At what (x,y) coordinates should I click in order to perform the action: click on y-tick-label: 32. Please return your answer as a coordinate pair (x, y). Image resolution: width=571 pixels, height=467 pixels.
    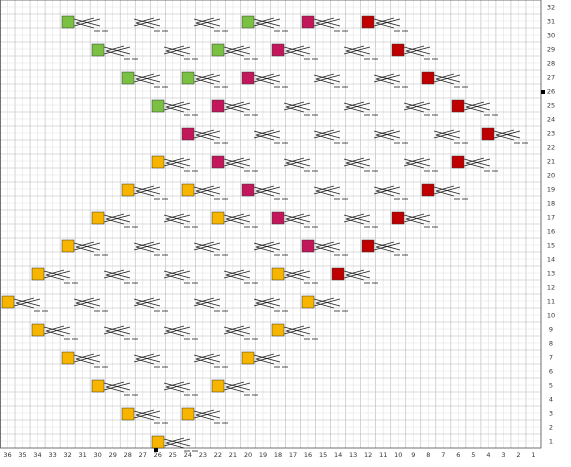
    Looking at the image, I should click on (551, 8).